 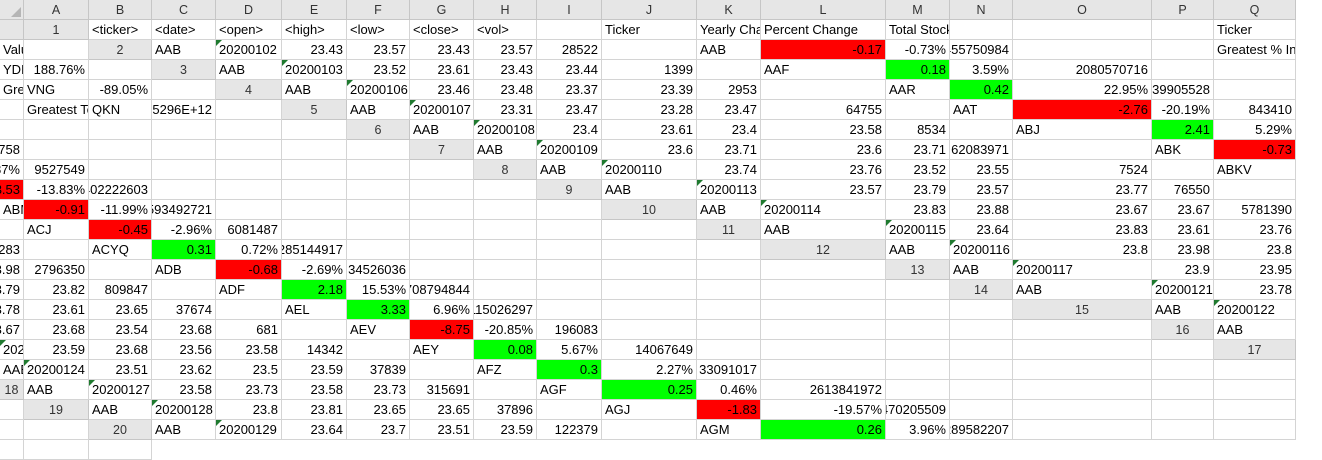 I want to click on cell-r6, so click(x=378, y=150).